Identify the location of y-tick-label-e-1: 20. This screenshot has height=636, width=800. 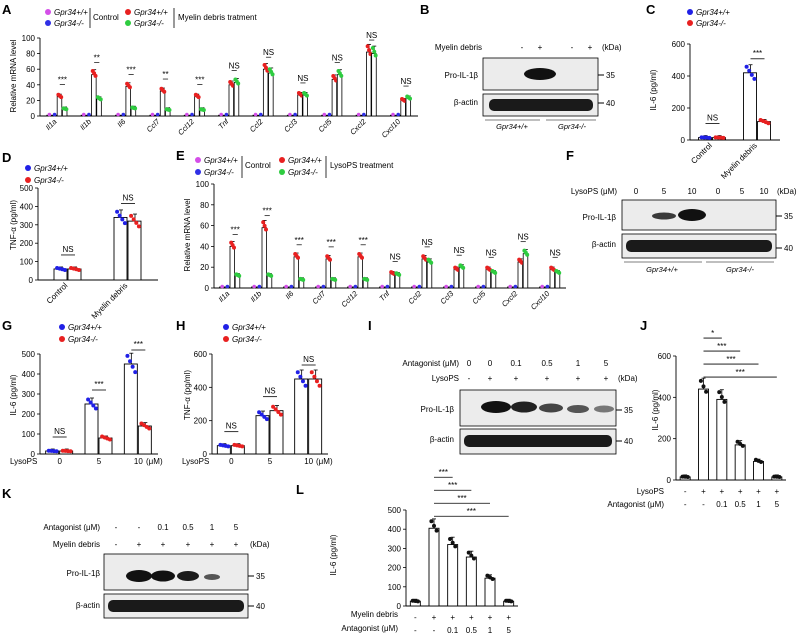
(204, 267).